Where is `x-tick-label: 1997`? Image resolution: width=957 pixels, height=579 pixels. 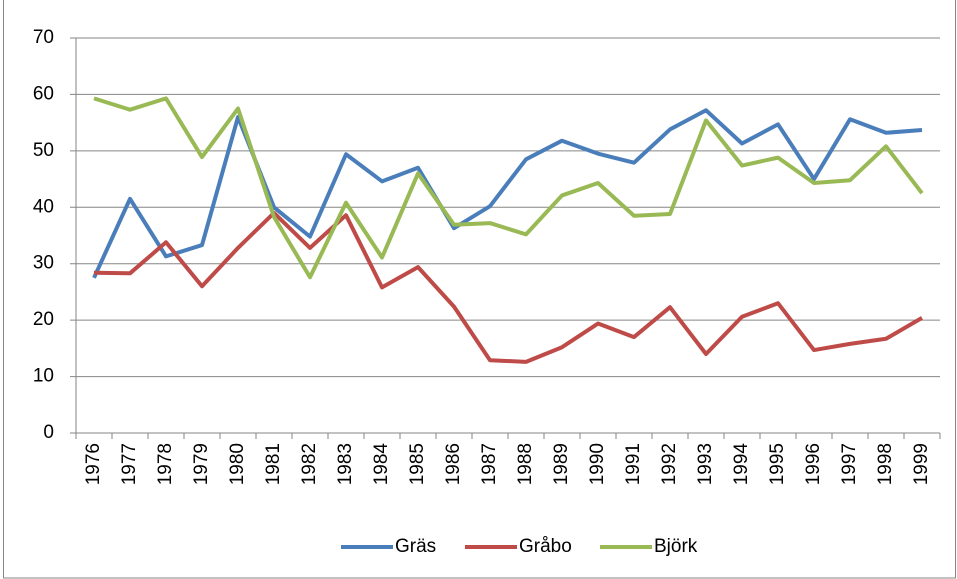
x-tick-label: 1997 is located at coordinates (849, 464).